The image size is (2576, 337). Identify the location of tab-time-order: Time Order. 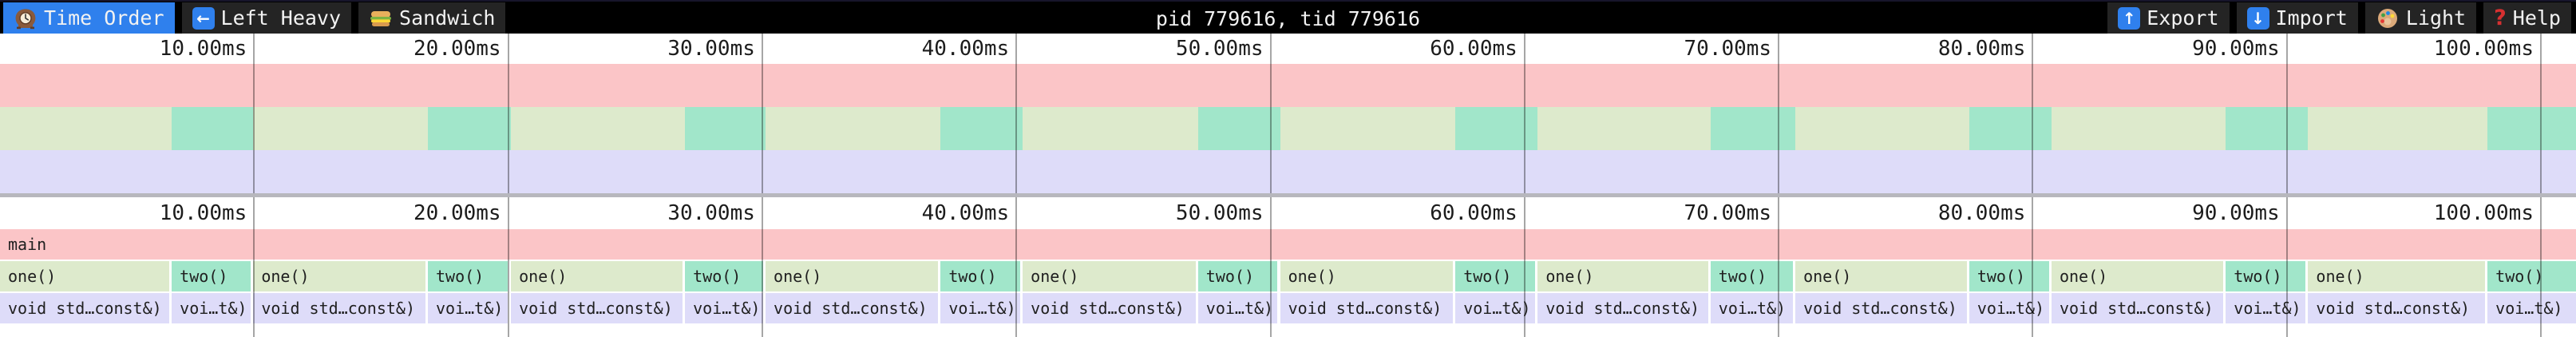
(89, 18).